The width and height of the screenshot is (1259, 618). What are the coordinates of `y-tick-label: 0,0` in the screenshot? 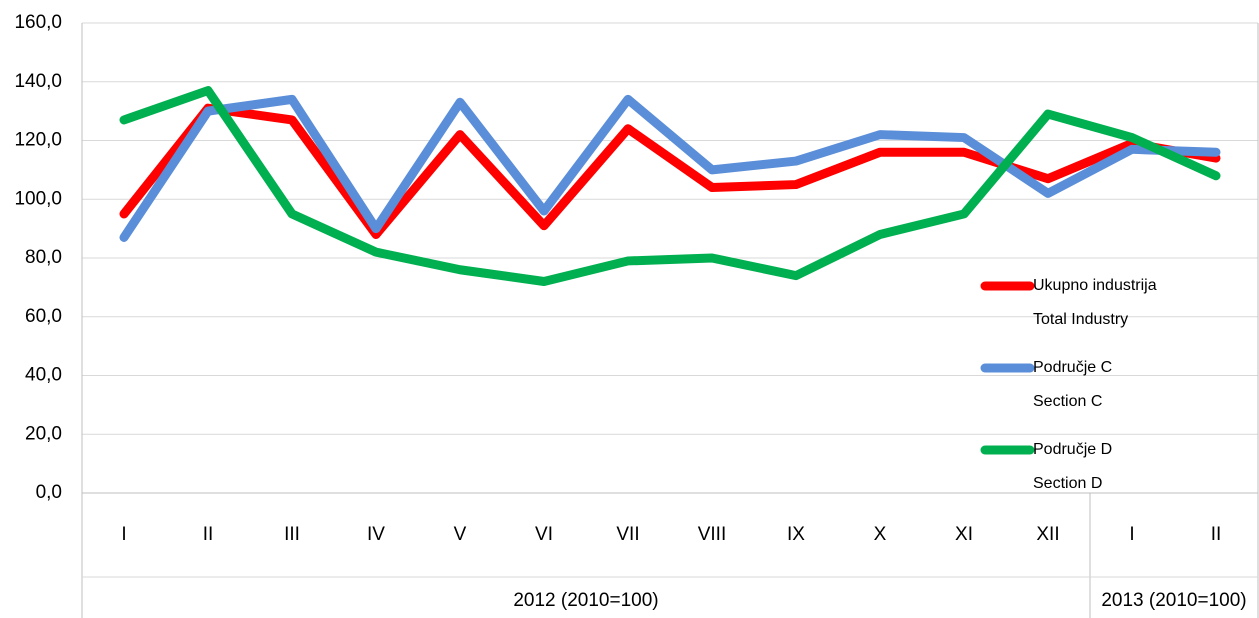 It's located at (49, 492).